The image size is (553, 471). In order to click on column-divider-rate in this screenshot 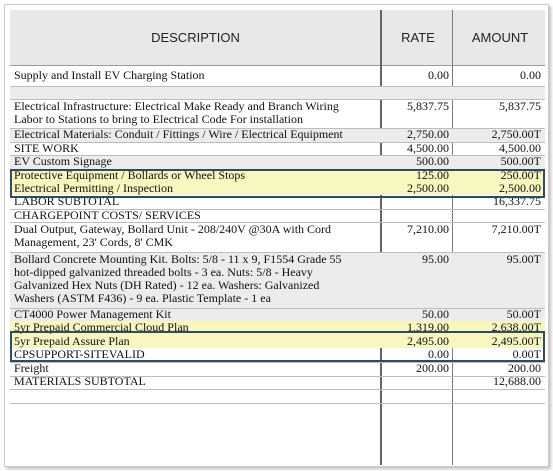, I will do `click(381, 237)`.